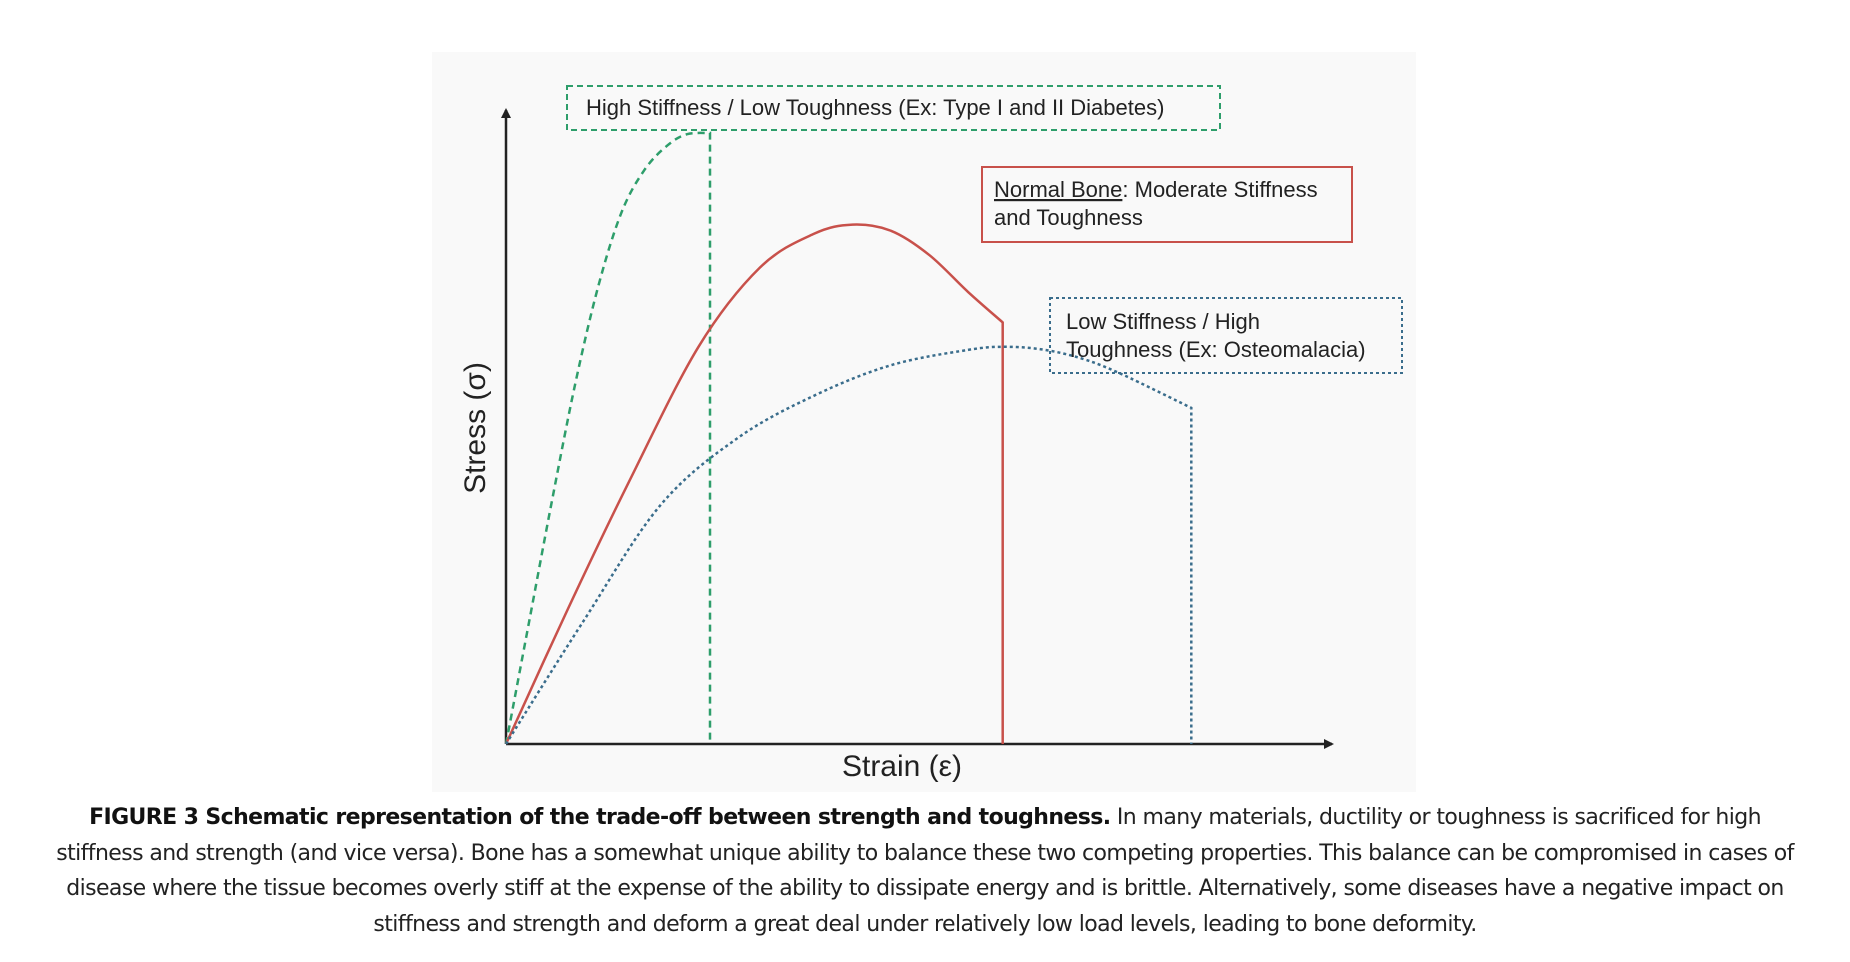 The image size is (1850, 962). I want to click on normal-bone-label-line2: and Toughness, so click(1068, 217).